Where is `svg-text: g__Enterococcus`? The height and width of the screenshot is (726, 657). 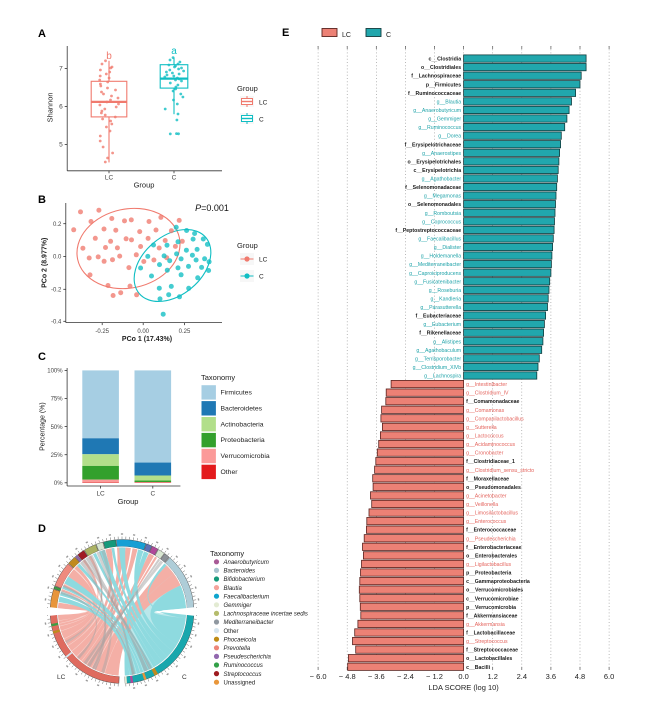 svg-text: g__Enterococcus is located at coordinates (486, 522).